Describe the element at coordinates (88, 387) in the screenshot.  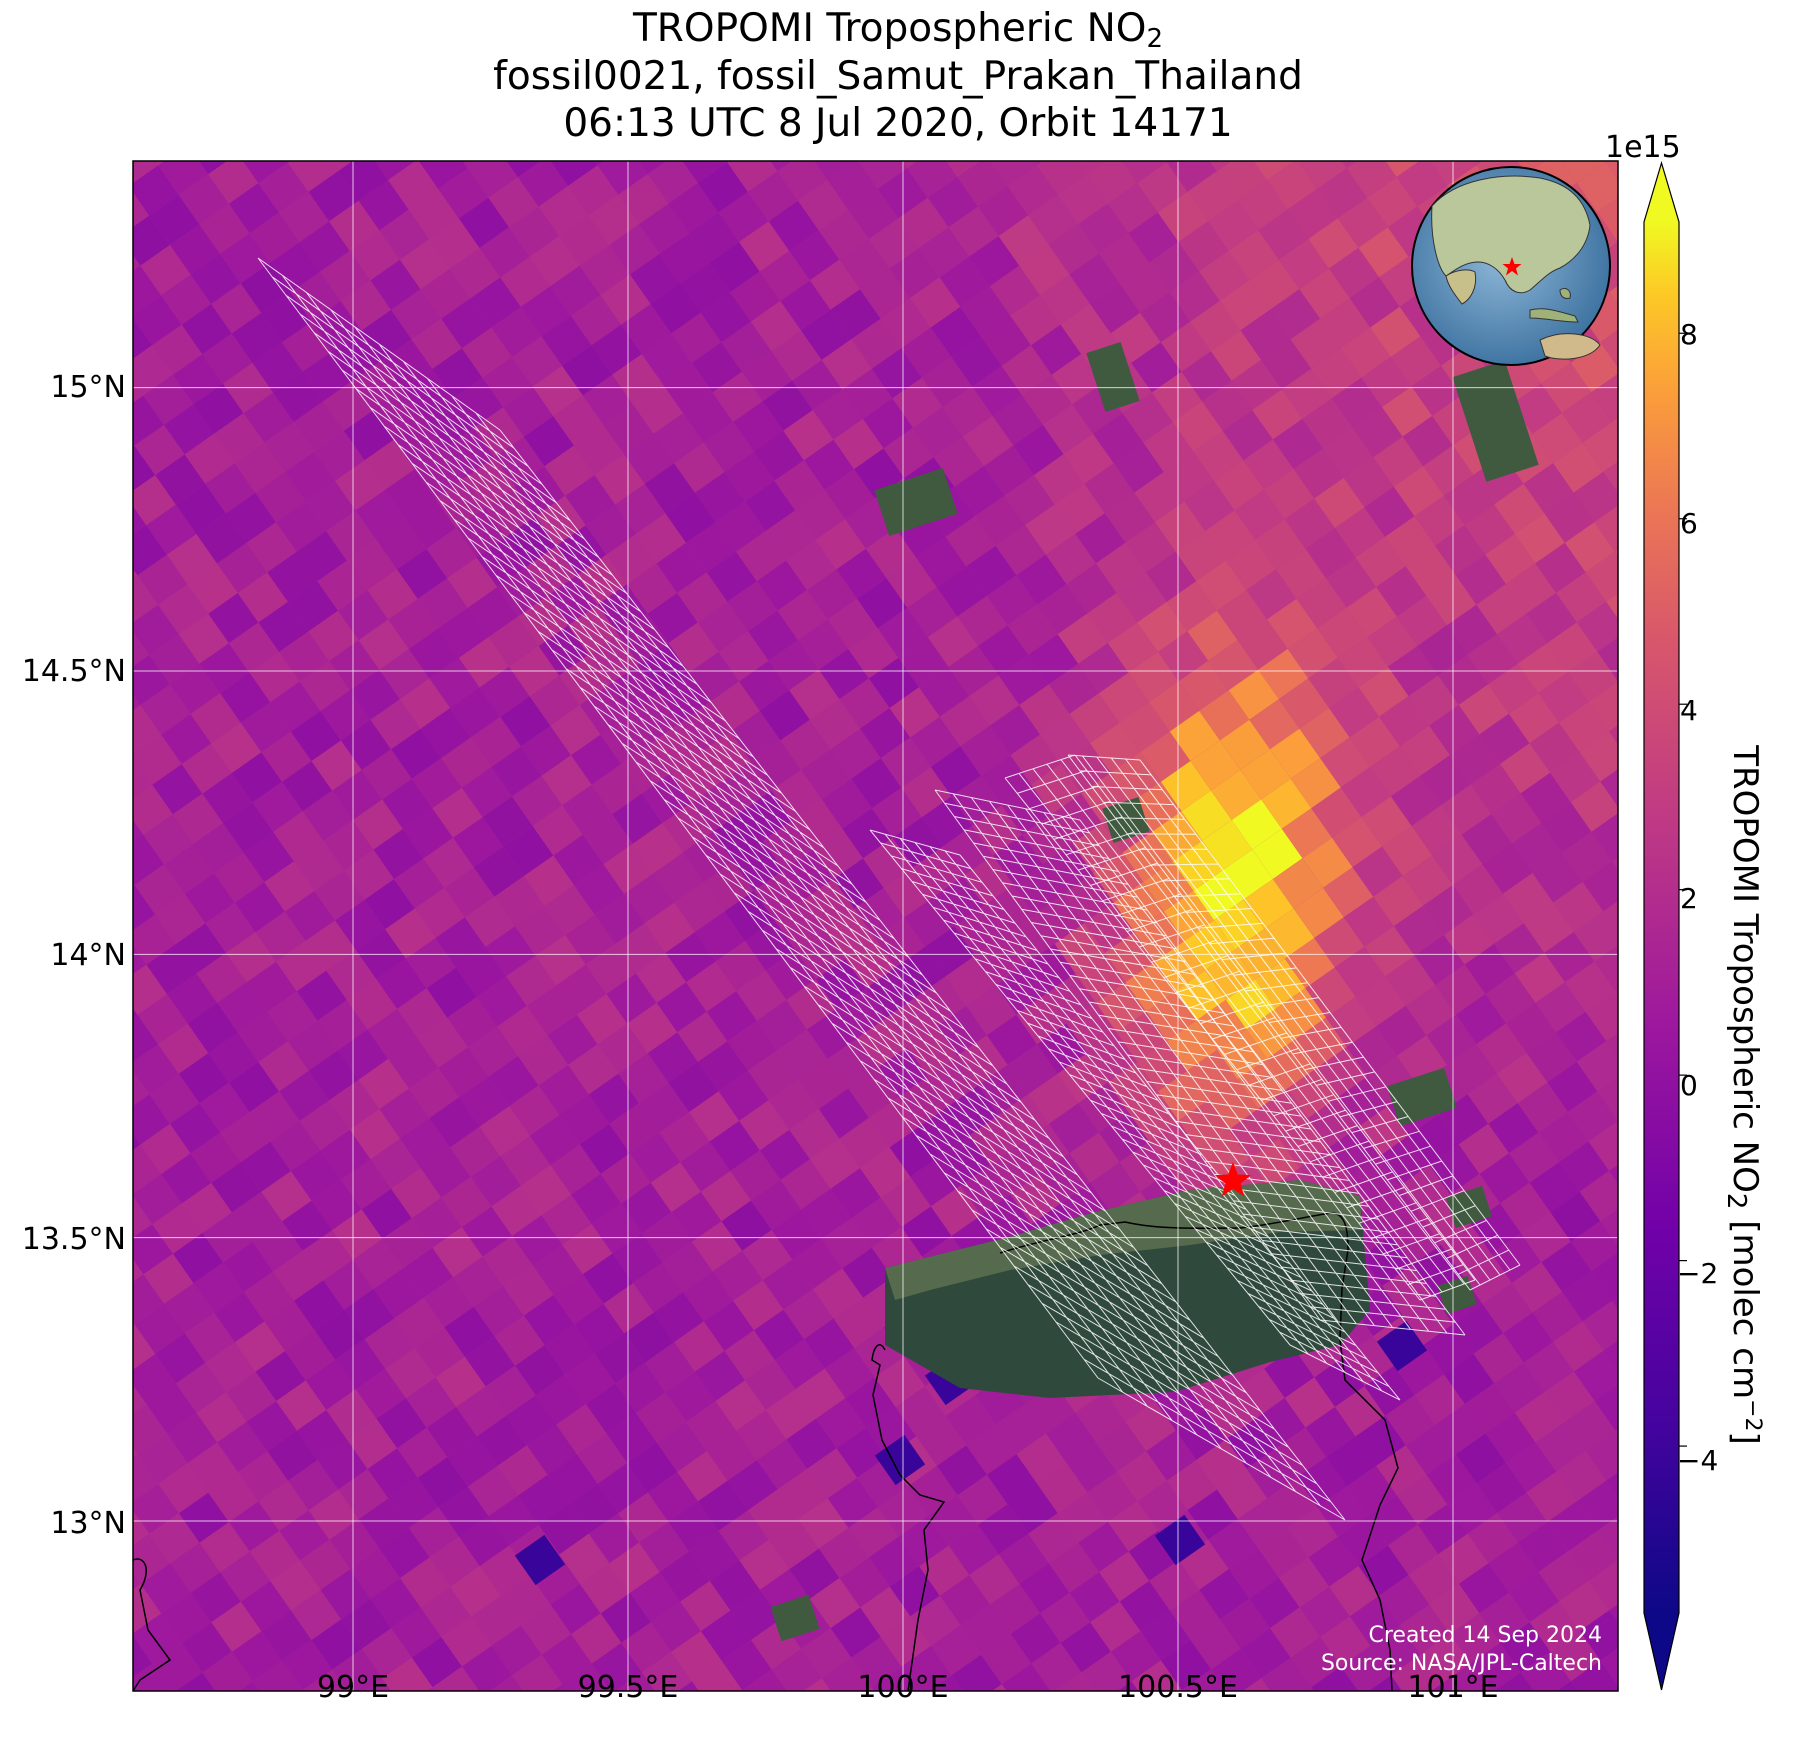
I see `lat-tick-label-15: 15°N` at that location.